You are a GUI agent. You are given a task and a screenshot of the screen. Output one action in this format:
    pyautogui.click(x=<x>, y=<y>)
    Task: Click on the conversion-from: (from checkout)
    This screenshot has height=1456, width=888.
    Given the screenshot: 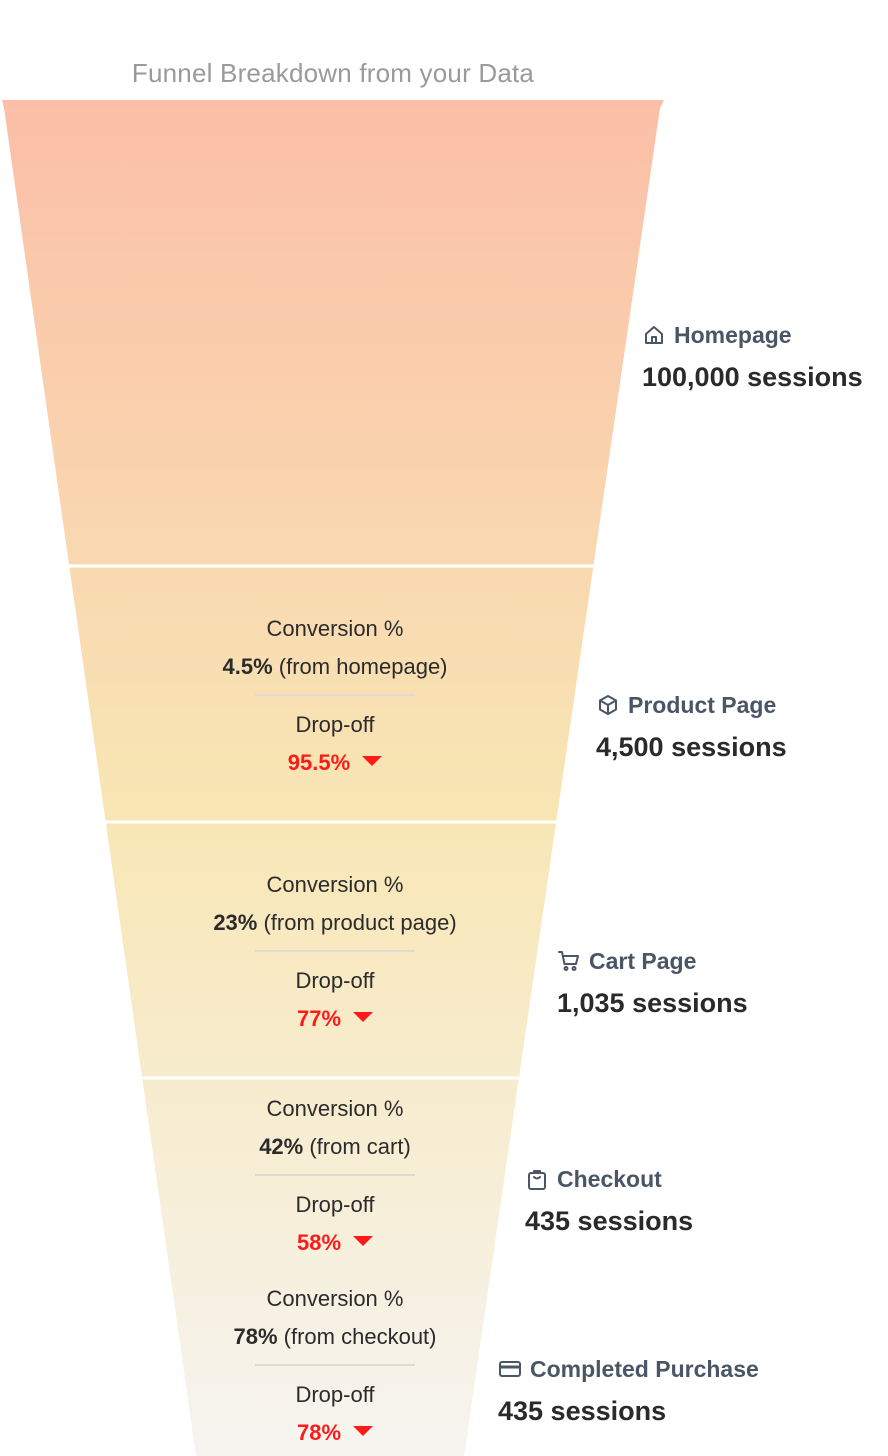 What is the action you would take?
    pyautogui.click(x=360, y=1336)
    